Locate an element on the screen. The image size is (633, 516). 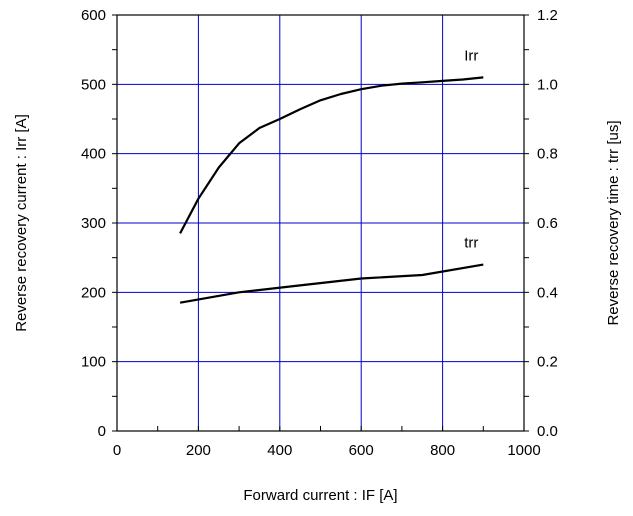
right-axis-tick-label: 1.0 is located at coordinates (547, 84).